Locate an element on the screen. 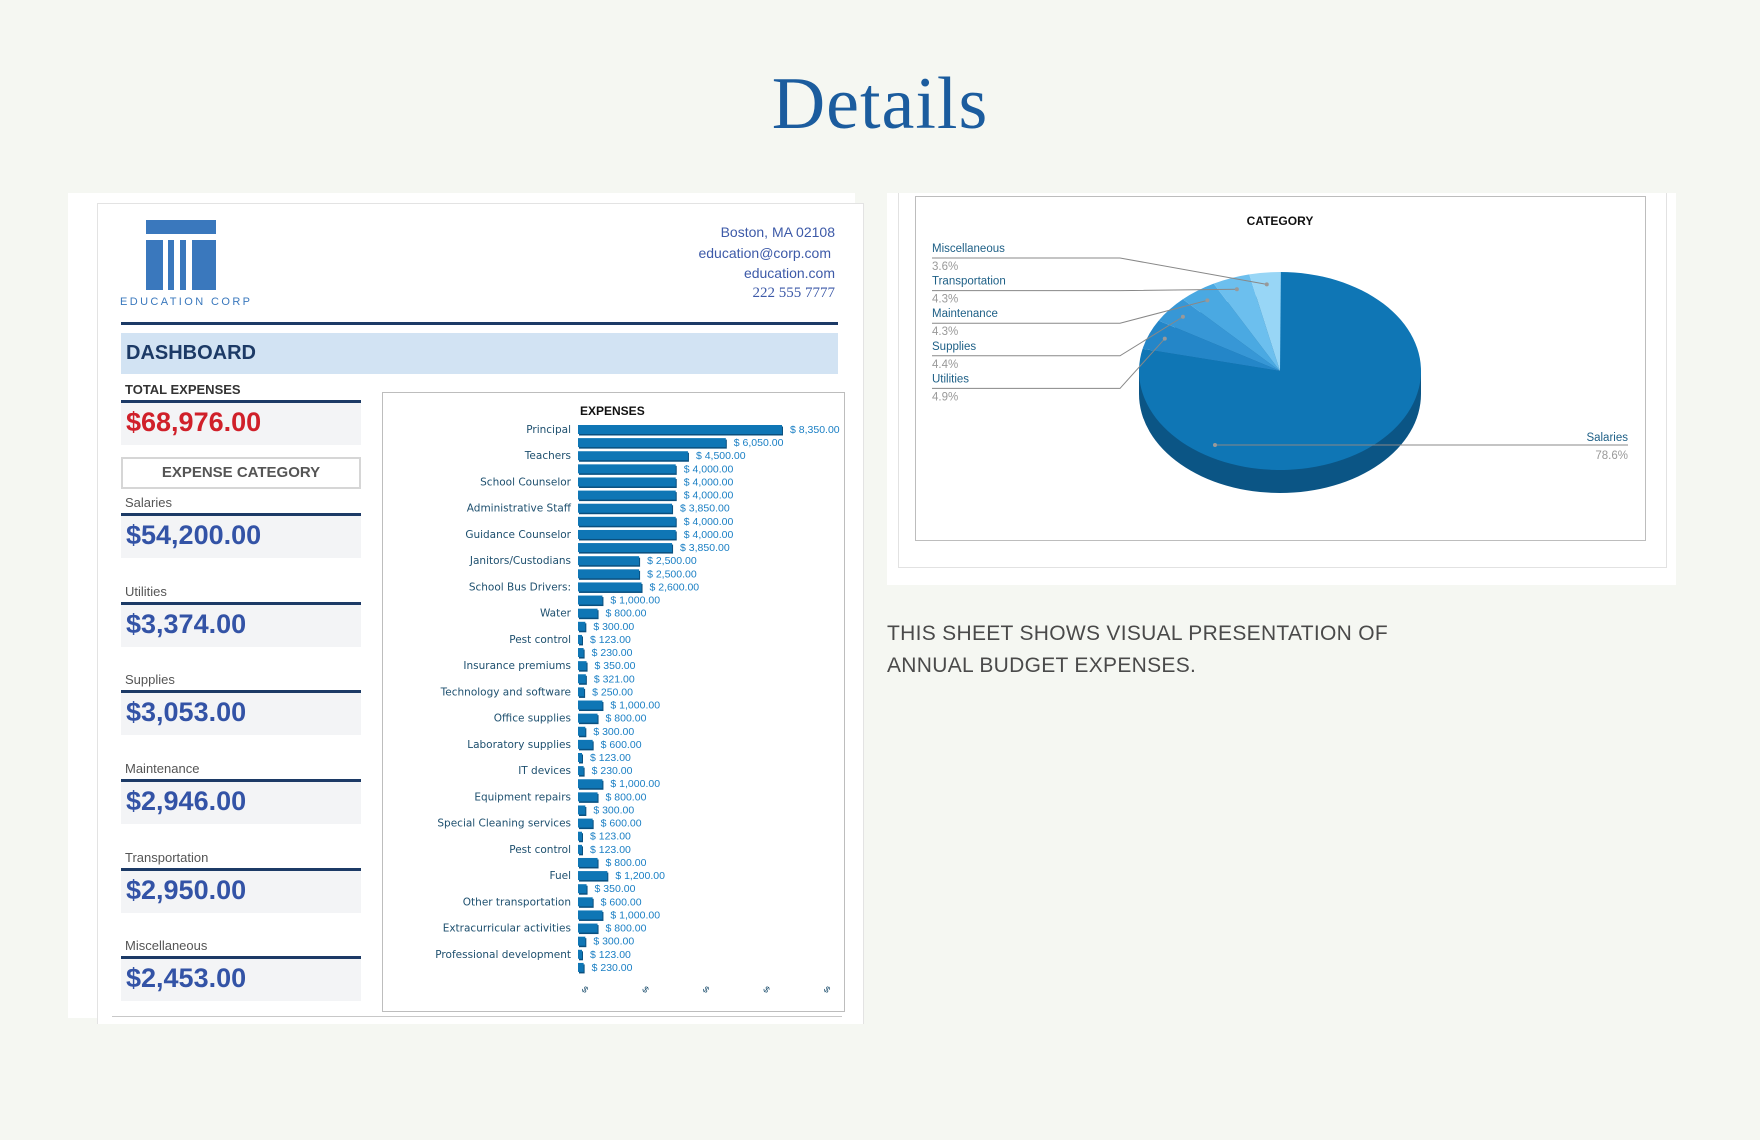  category-value: $2,950.00 is located at coordinates (186, 890).